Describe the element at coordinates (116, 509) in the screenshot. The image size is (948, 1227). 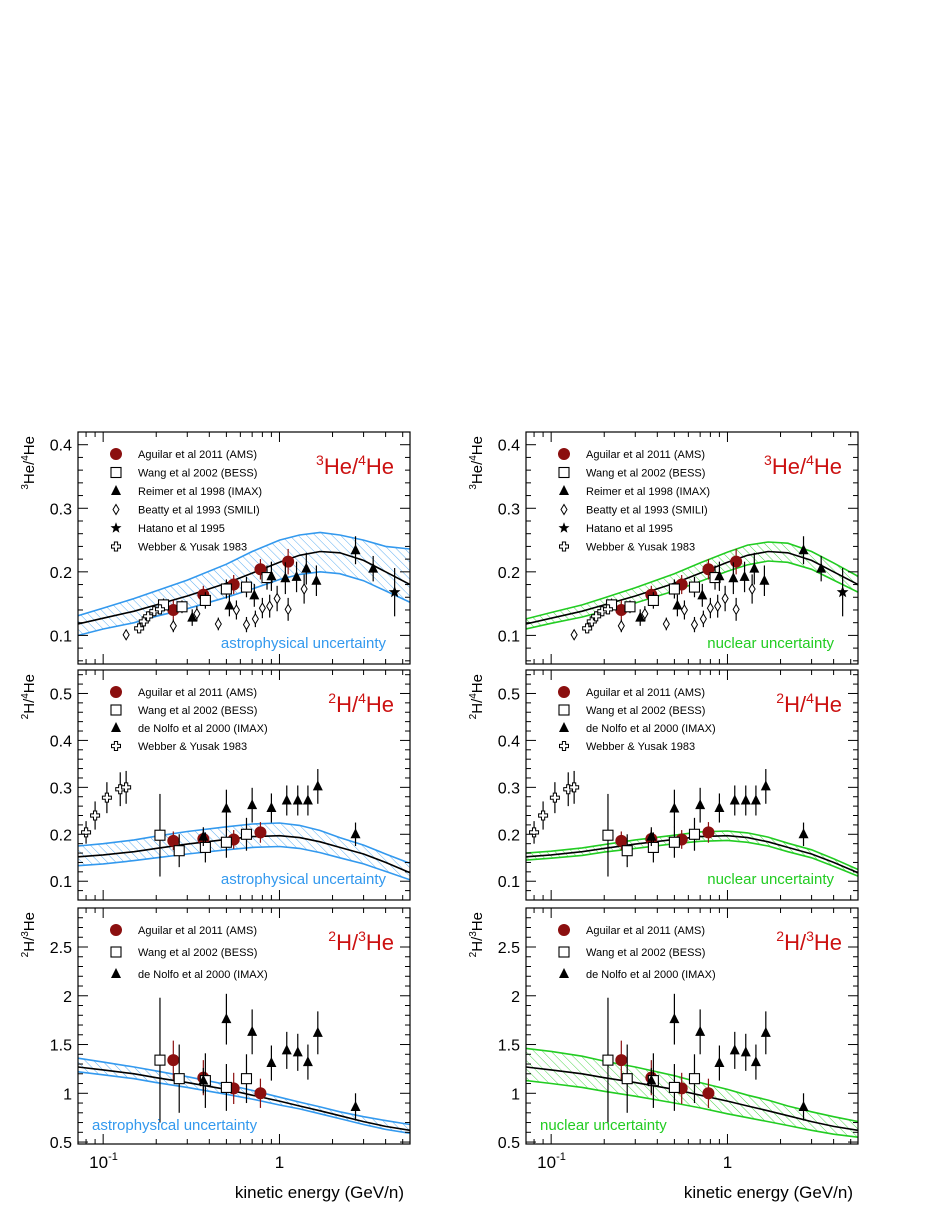
I see `legend-marker-diamond` at that location.